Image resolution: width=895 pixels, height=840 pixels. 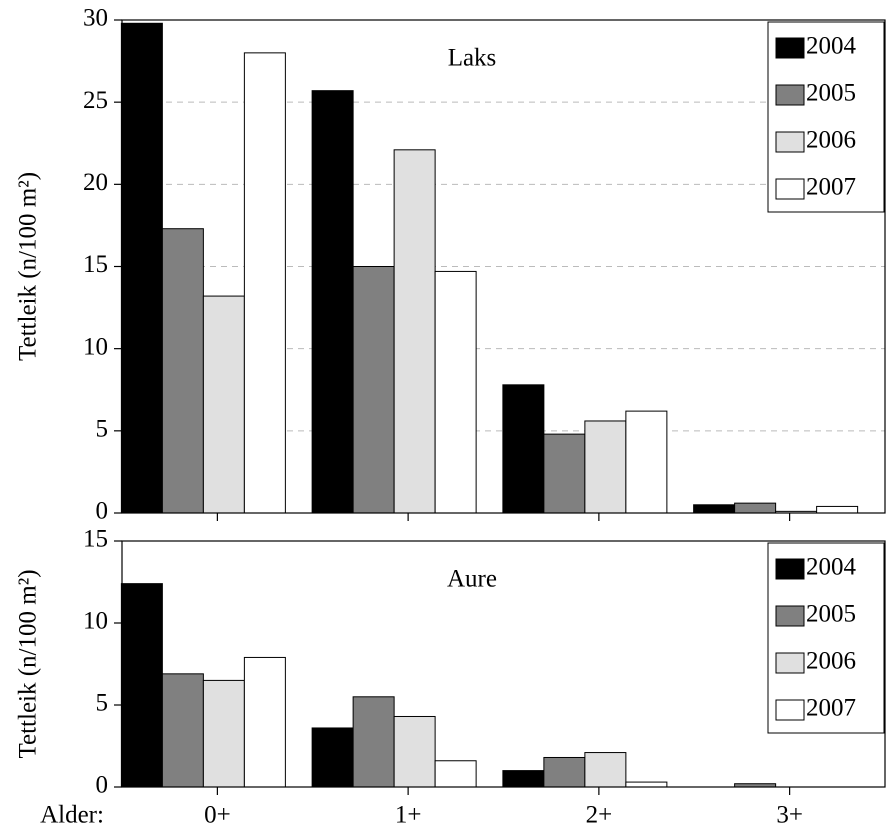 I want to click on x-axis-label: Alder:, so click(x=72, y=815).